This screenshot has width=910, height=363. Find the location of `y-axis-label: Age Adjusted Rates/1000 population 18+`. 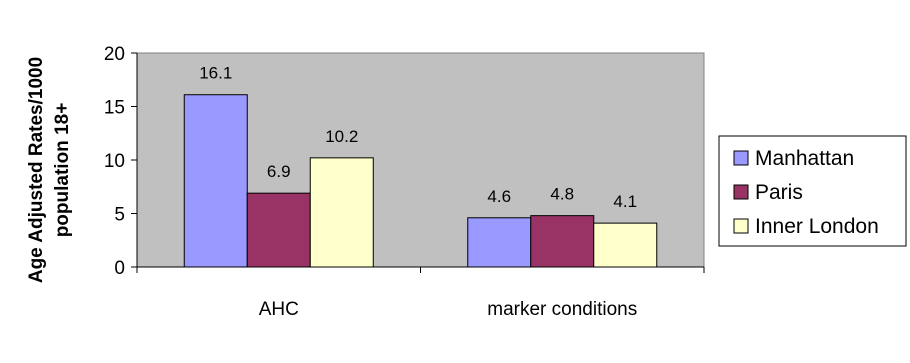

y-axis-label: Age Adjusted Rates/1000 population 18+ is located at coordinates (49, 170).